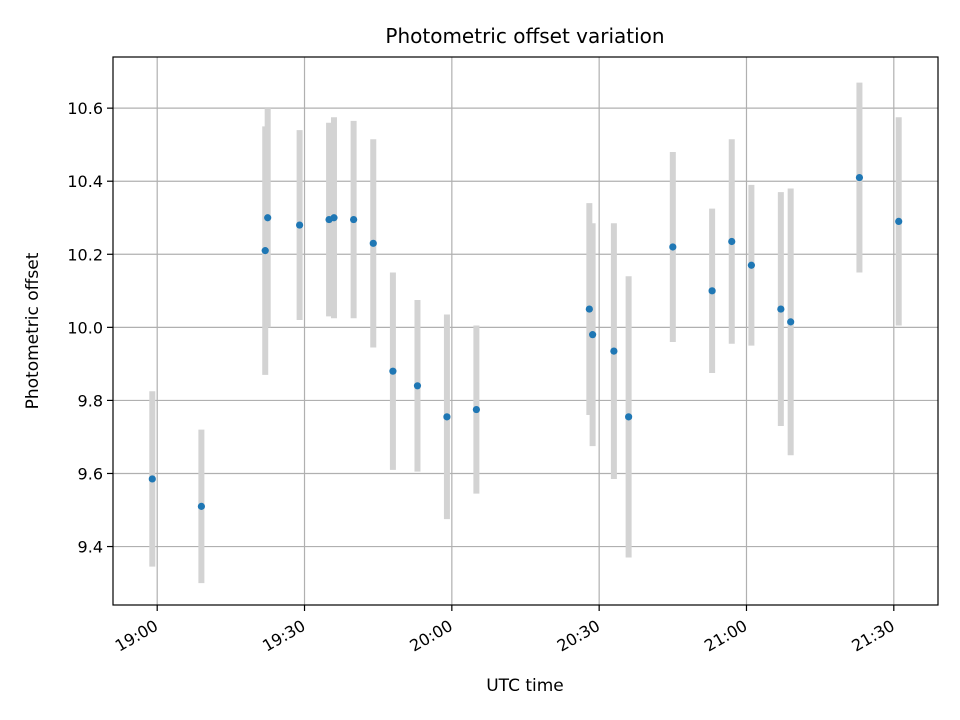  What do you see at coordinates (90, 400) in the screenshot?
I see `y-tick-label: 9.8` at bounding box center [90, 400].